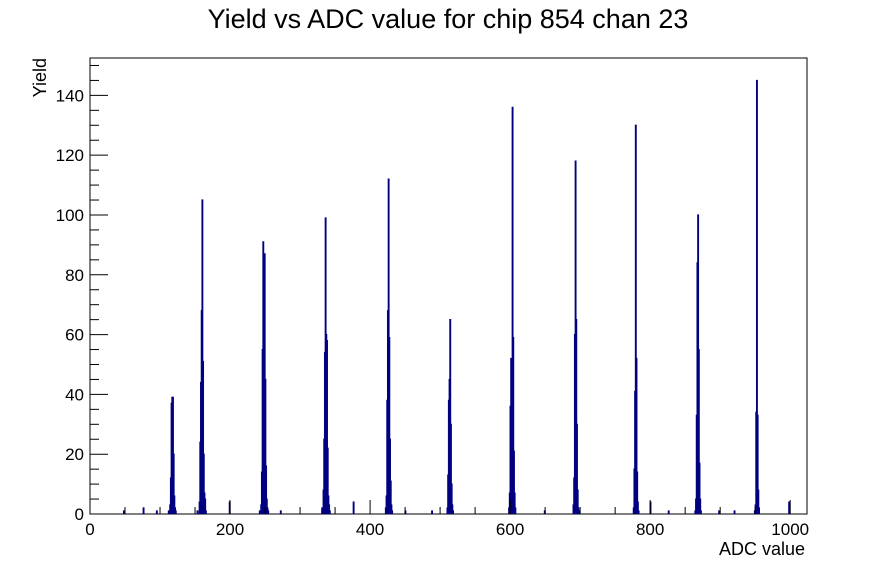 The image size is (896, 572). I want to click on x-axis-title: ADC value, so click(762, 549).